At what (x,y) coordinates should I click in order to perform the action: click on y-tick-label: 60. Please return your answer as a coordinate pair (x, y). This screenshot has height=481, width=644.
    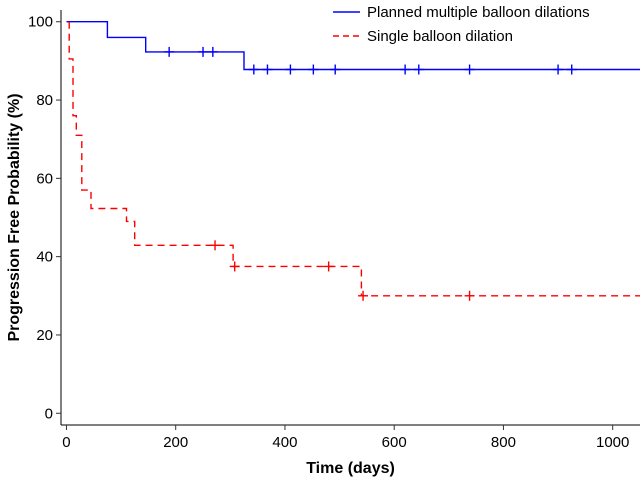
    Looking at the image, I should click on (44, 178).